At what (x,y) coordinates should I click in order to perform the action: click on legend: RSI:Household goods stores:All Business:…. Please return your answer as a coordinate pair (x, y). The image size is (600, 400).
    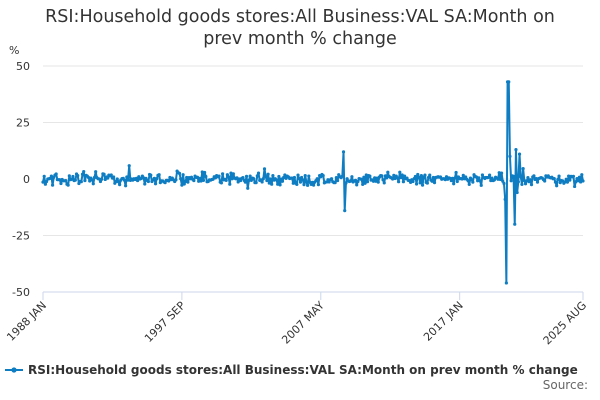
    Looking at the image, I should click on (291, 370).